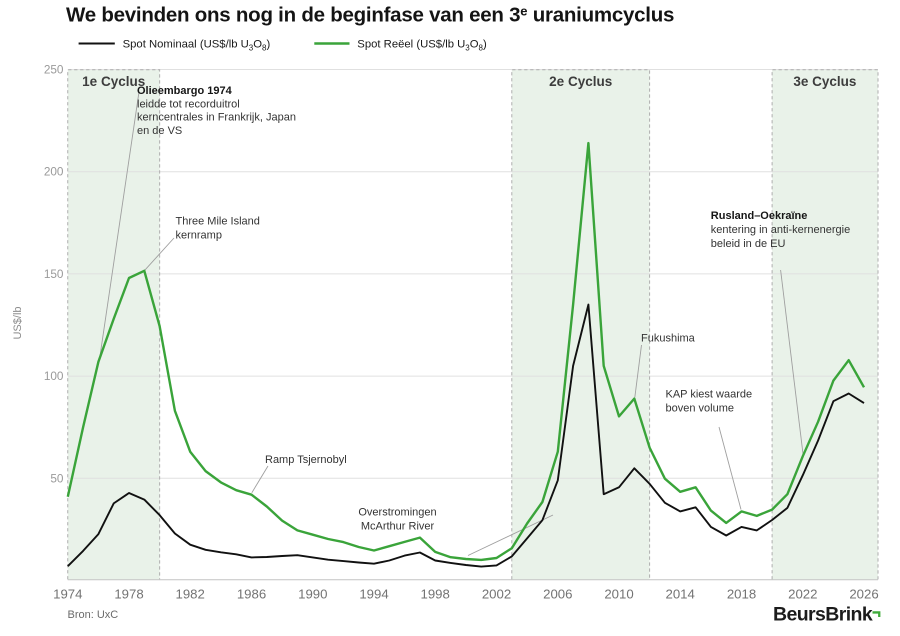 The image size is (900, 636). Describe the element at coordinates (397, 513) in the screenshot. I see `svg-text: Overstromingen` at that location.